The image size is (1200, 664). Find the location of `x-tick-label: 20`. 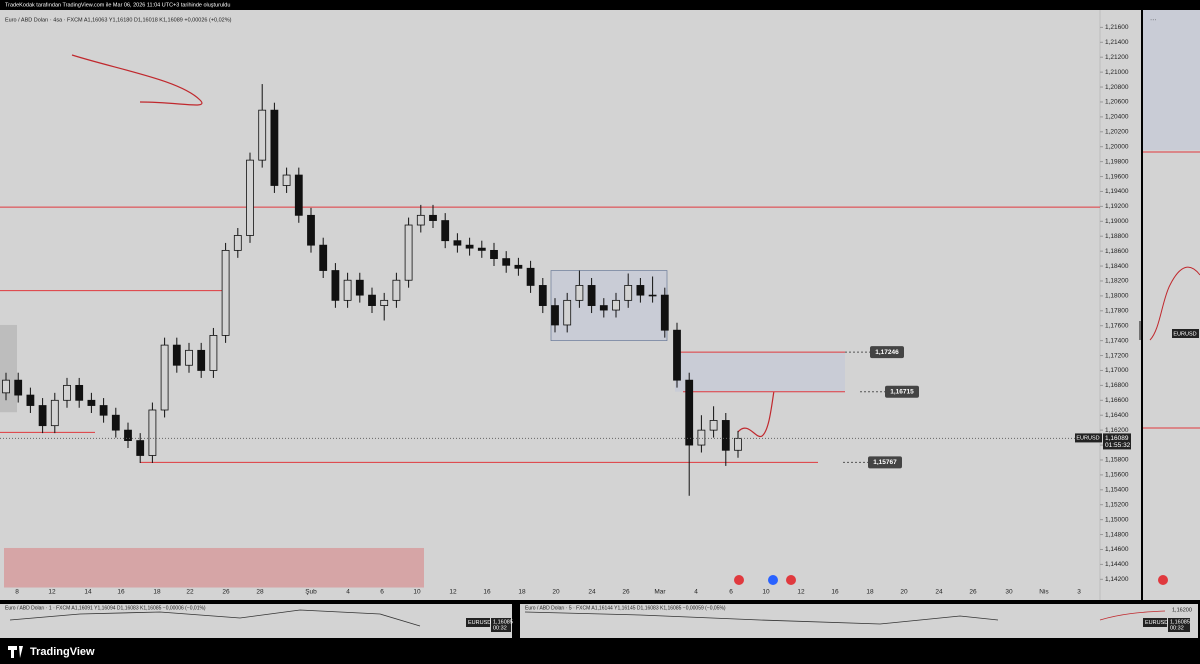

x-tick-label: 20 is located at coordinates (556, 592).